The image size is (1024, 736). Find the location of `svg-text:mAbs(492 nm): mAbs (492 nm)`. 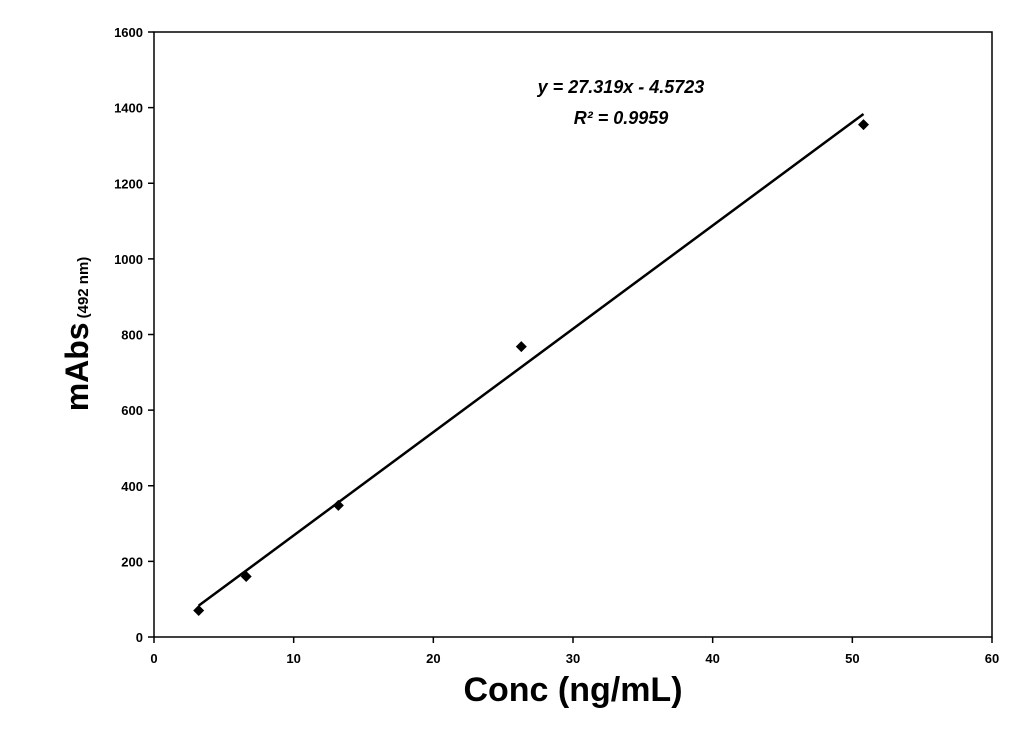

svg-text:mAbs(492 nm): mAbs (492 nm) is located at coordinates (77, 334).